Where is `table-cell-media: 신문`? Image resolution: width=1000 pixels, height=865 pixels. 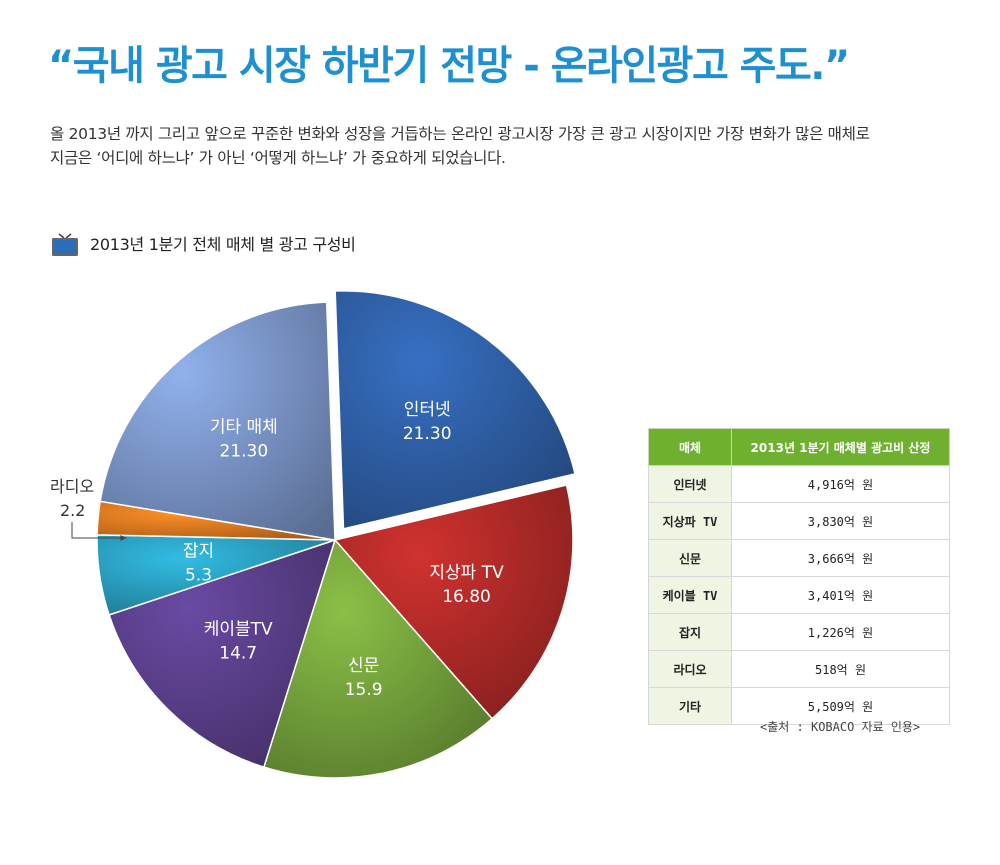 table-cell-media: 신문 is located at coordinates (690, 558).